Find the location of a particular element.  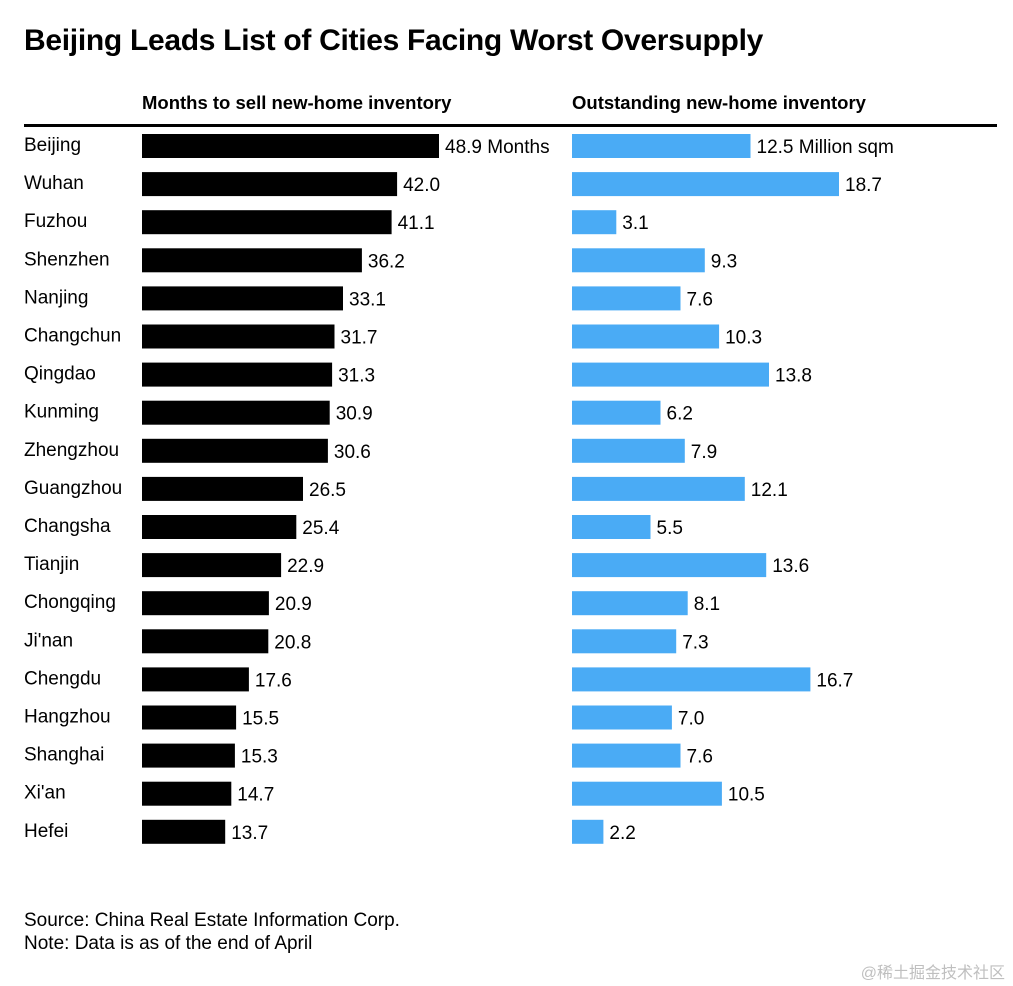

months-value-label: 48.9 Months is located at coordinates (497, 147).